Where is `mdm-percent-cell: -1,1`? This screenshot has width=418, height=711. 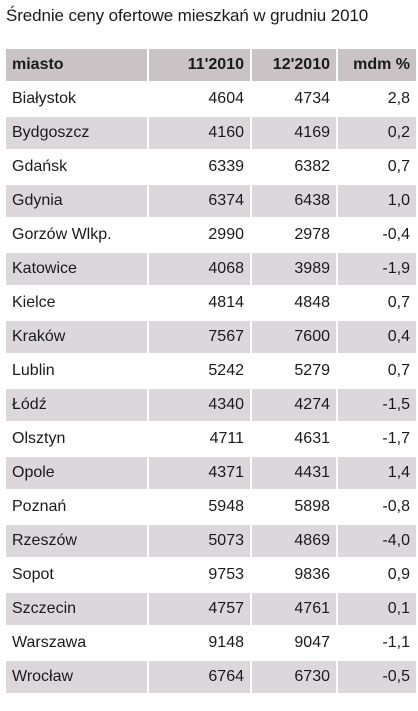
mdm-percent-cell: -1,1 is located at coordinates (377, 643).